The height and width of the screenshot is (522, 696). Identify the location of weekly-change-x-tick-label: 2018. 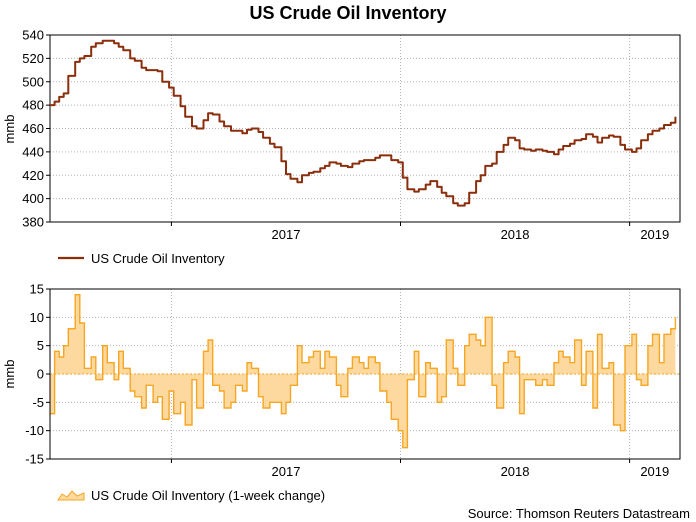
(515, 471).